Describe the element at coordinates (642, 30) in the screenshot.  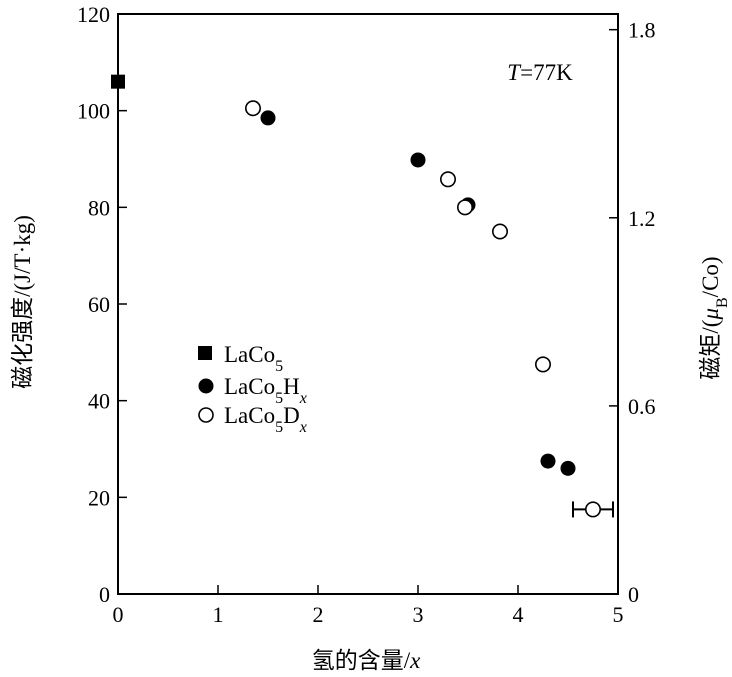
I see `y-right-tick-label: 1.8` at that location.